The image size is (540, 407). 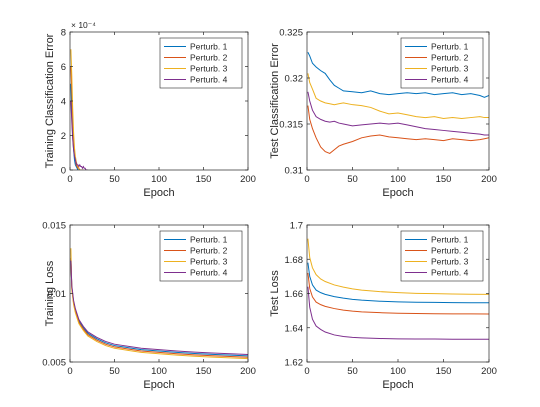 I want to click on y-axis-label: Test Loss, so click(x=275, y=293).